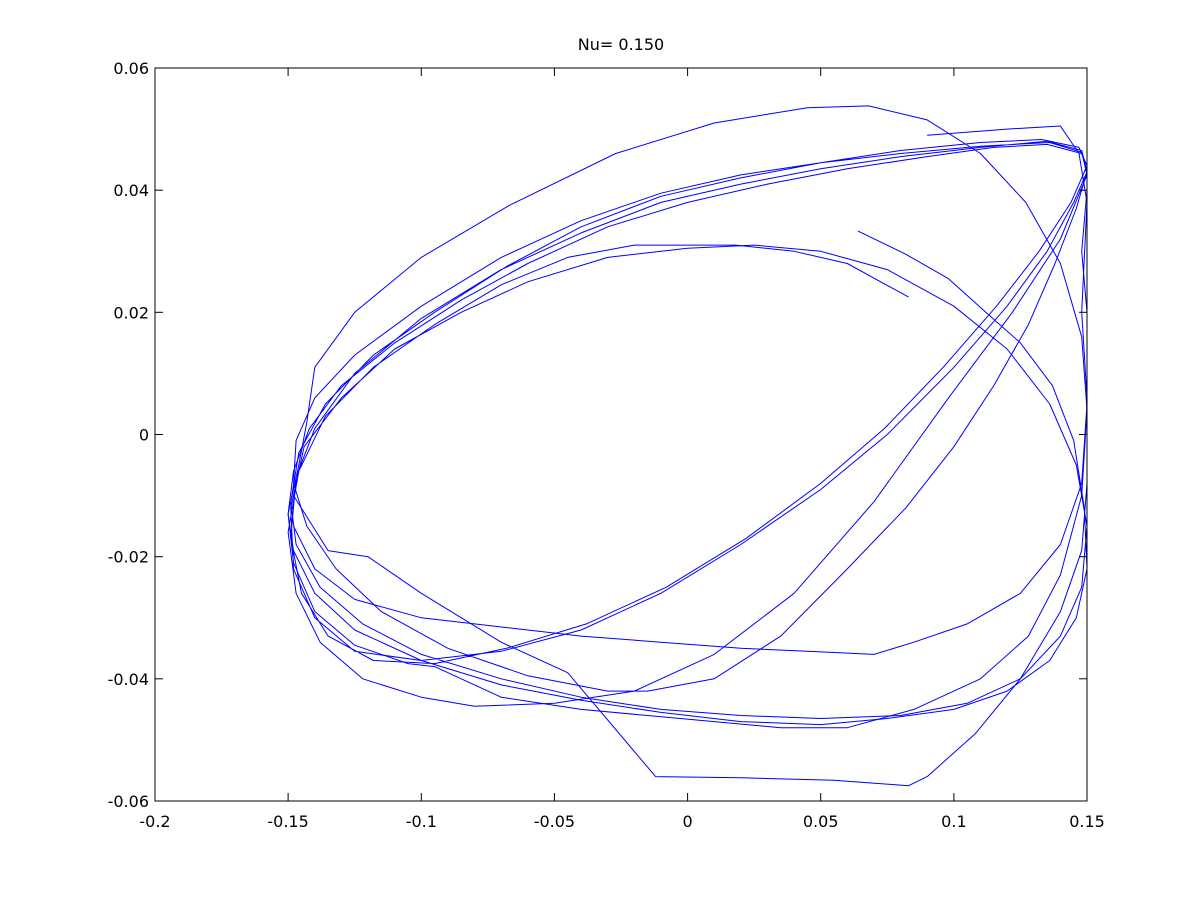 The height and width of the screenshot is (900, 1200). I want to click on chart-title: Nu= 0.150, so click(621, 44).